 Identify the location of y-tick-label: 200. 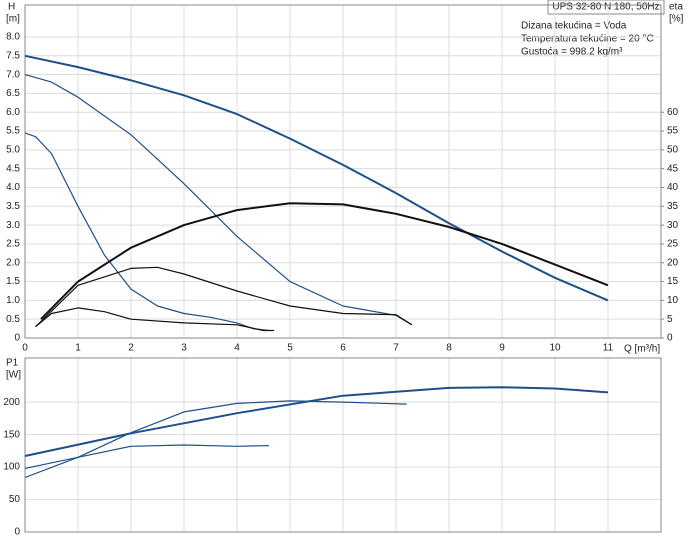
(11, 402).